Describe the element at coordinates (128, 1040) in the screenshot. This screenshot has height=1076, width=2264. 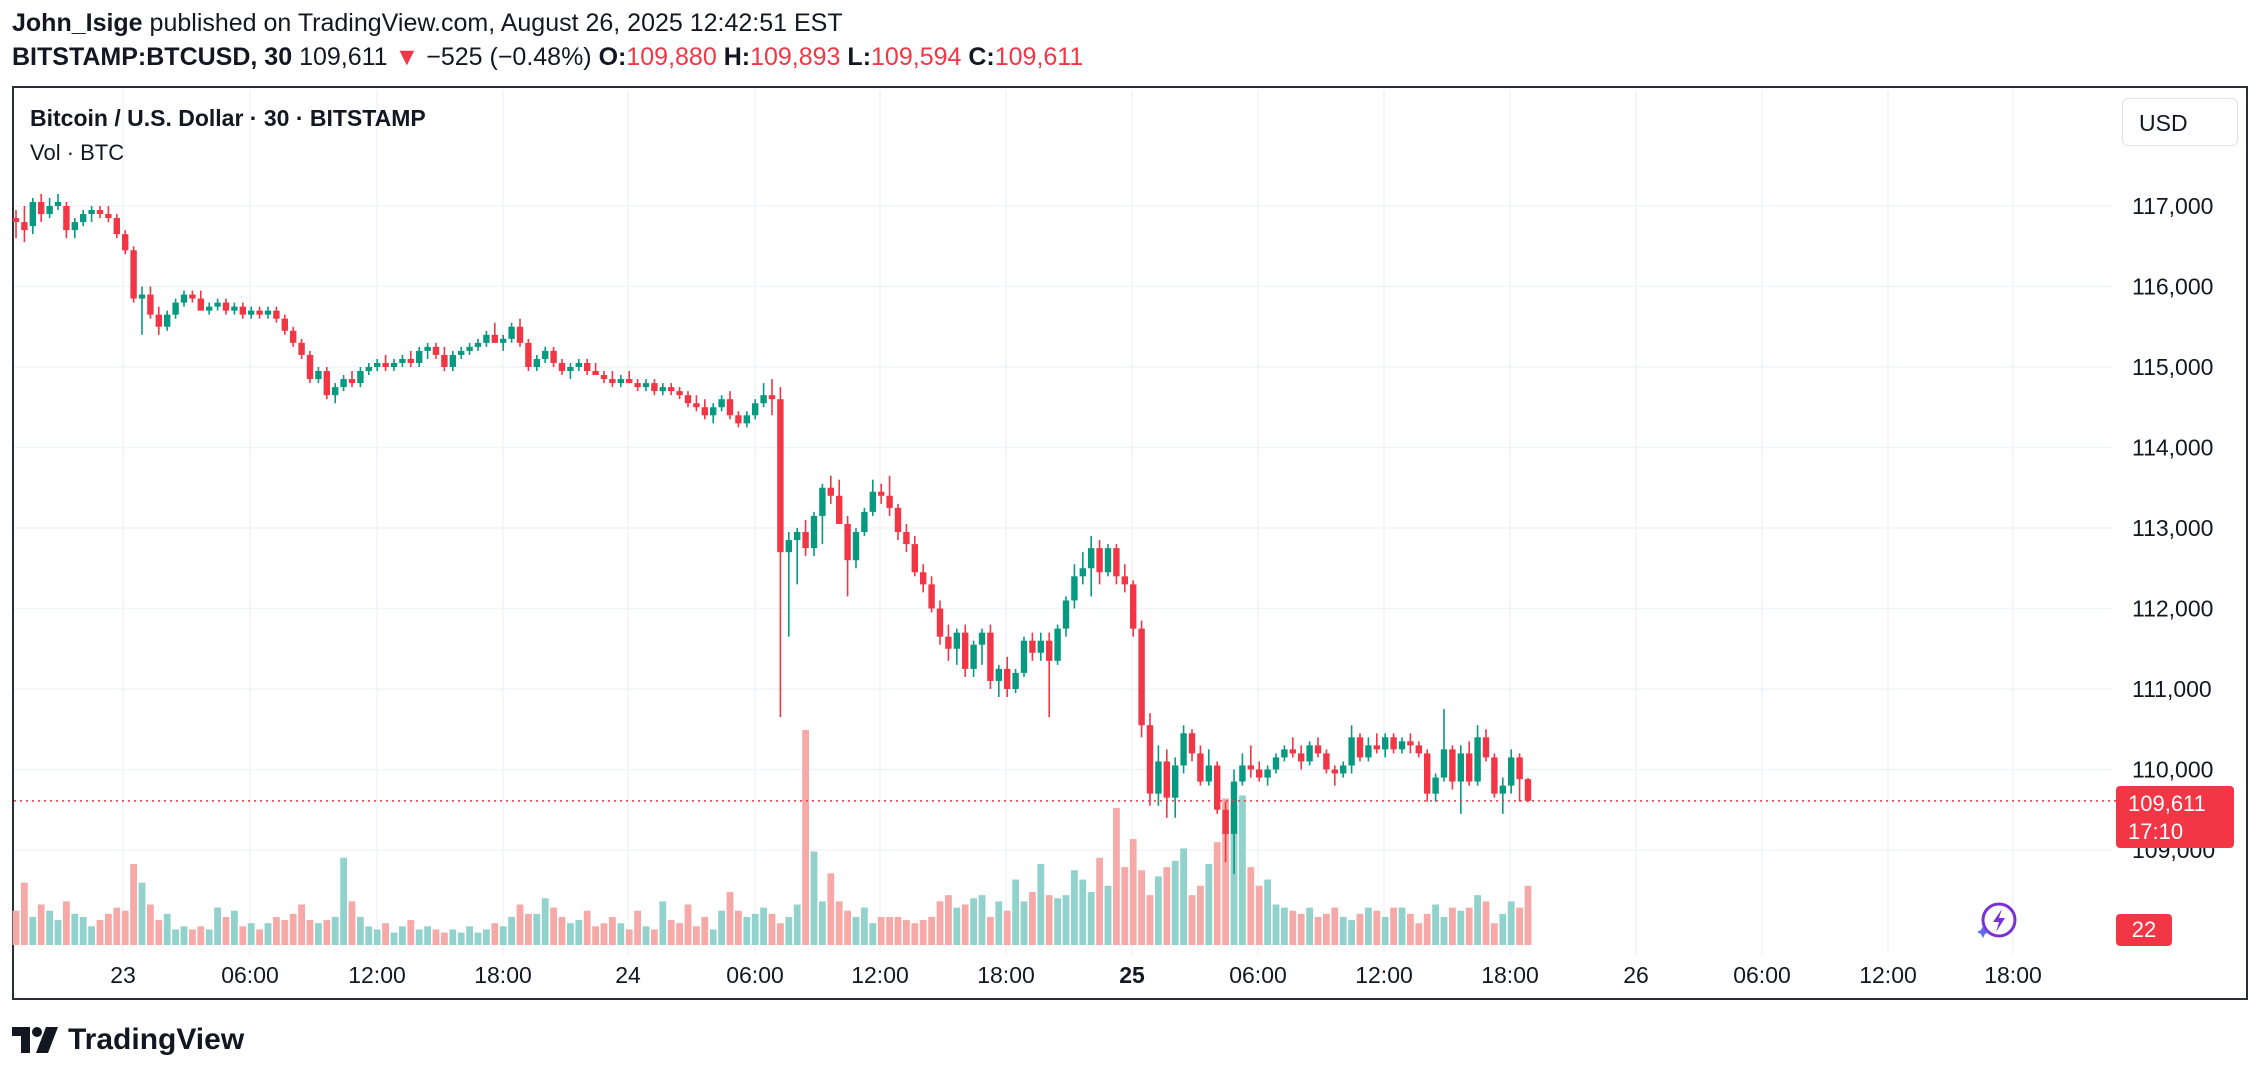
I see `tradingview-logo: TradingView` at that location.